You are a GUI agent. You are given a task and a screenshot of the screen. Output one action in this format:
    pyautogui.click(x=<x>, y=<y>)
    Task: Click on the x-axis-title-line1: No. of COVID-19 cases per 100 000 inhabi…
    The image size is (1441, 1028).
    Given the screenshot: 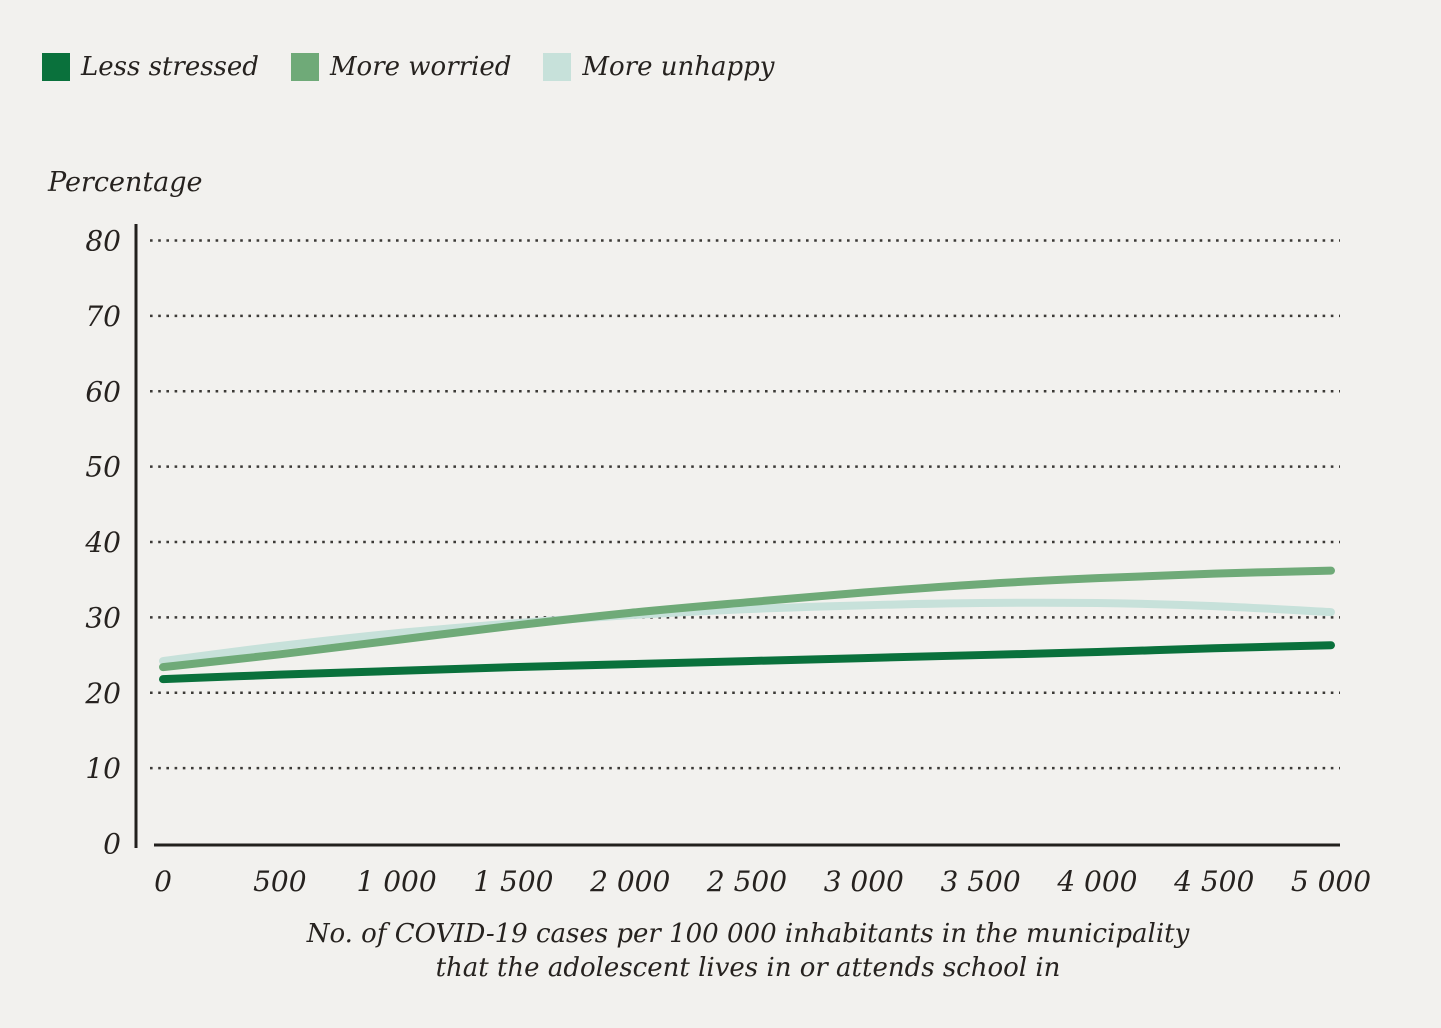 What is the action you would take?
    pyautogui.click(x=748, y=934)
    